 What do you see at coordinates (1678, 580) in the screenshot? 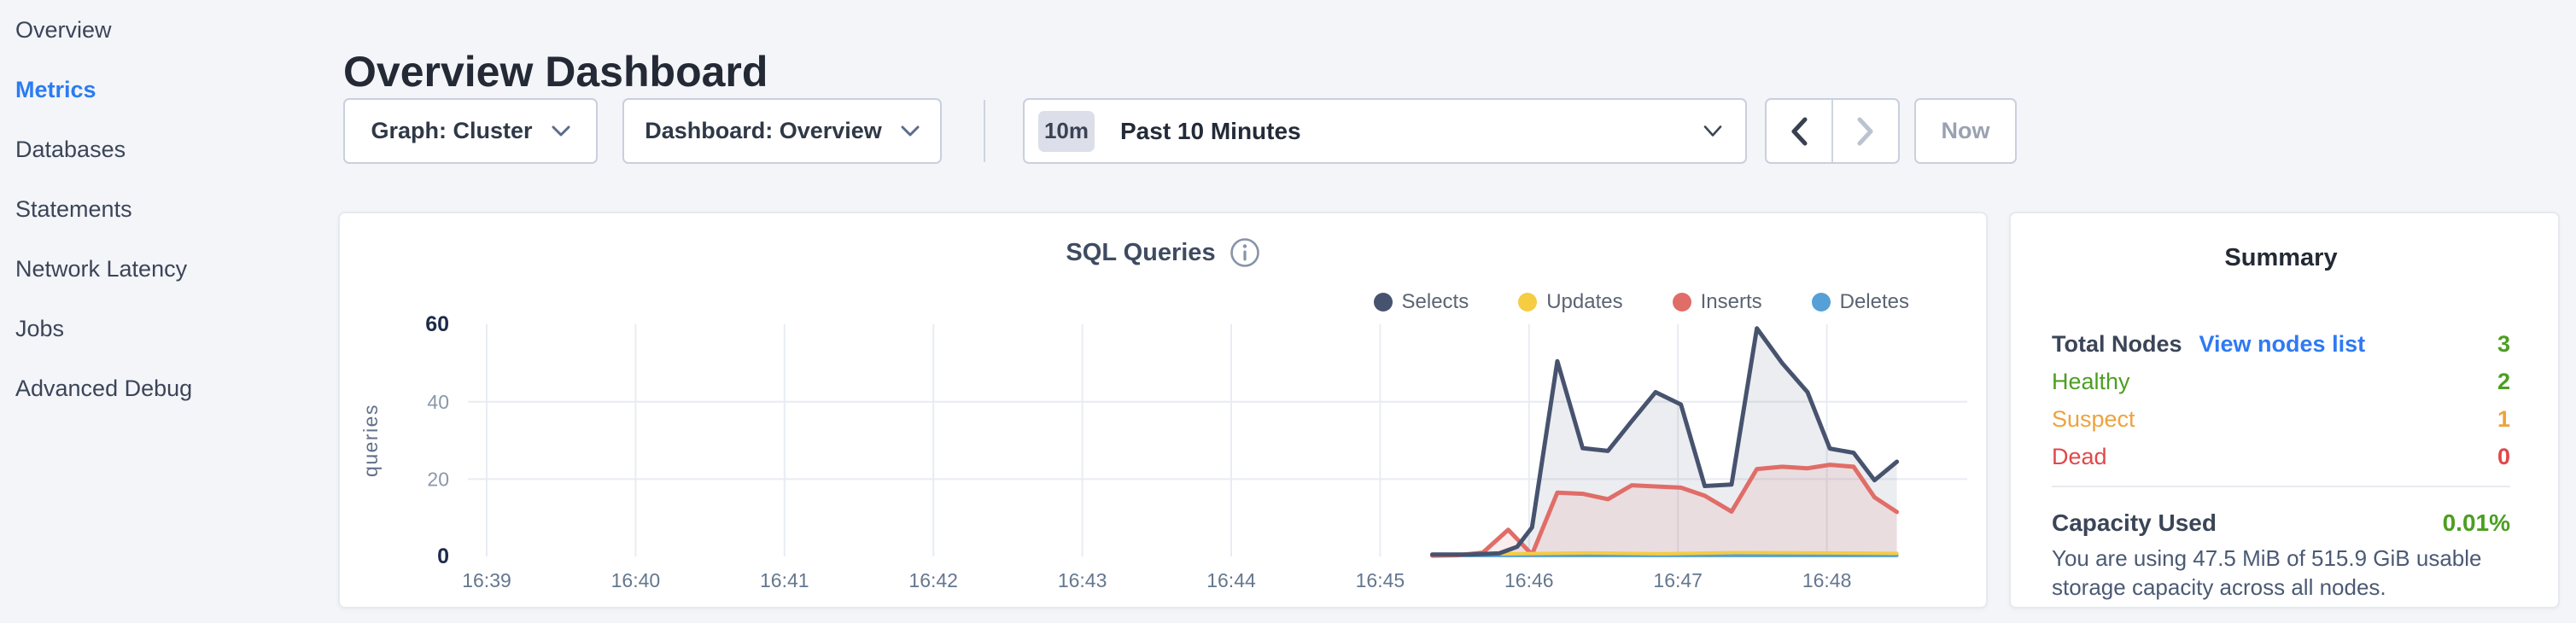
I see `svg-text: 16:47` at bounding box center [1678, 580].